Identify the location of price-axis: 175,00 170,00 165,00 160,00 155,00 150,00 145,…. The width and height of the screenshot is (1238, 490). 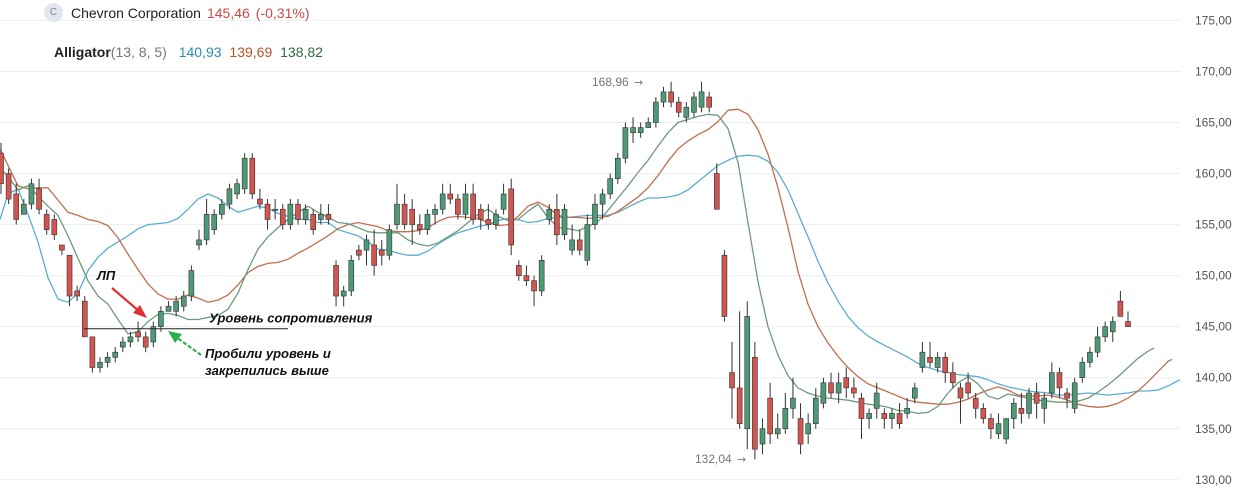
(1213, 249).